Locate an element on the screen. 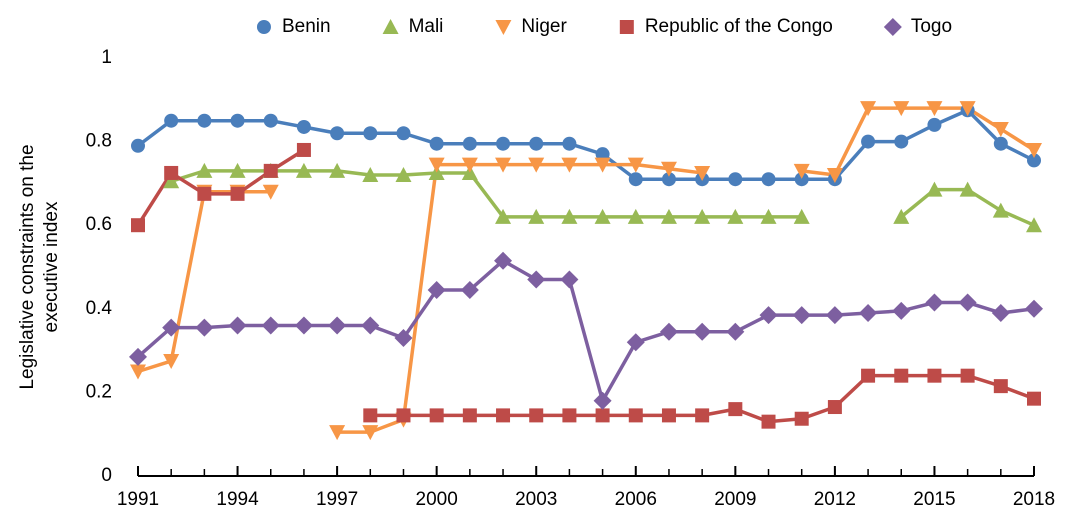 The width and height of the screenshot is (1065, 514). y-tick-label: 1 is located at coordinates (106, 57).